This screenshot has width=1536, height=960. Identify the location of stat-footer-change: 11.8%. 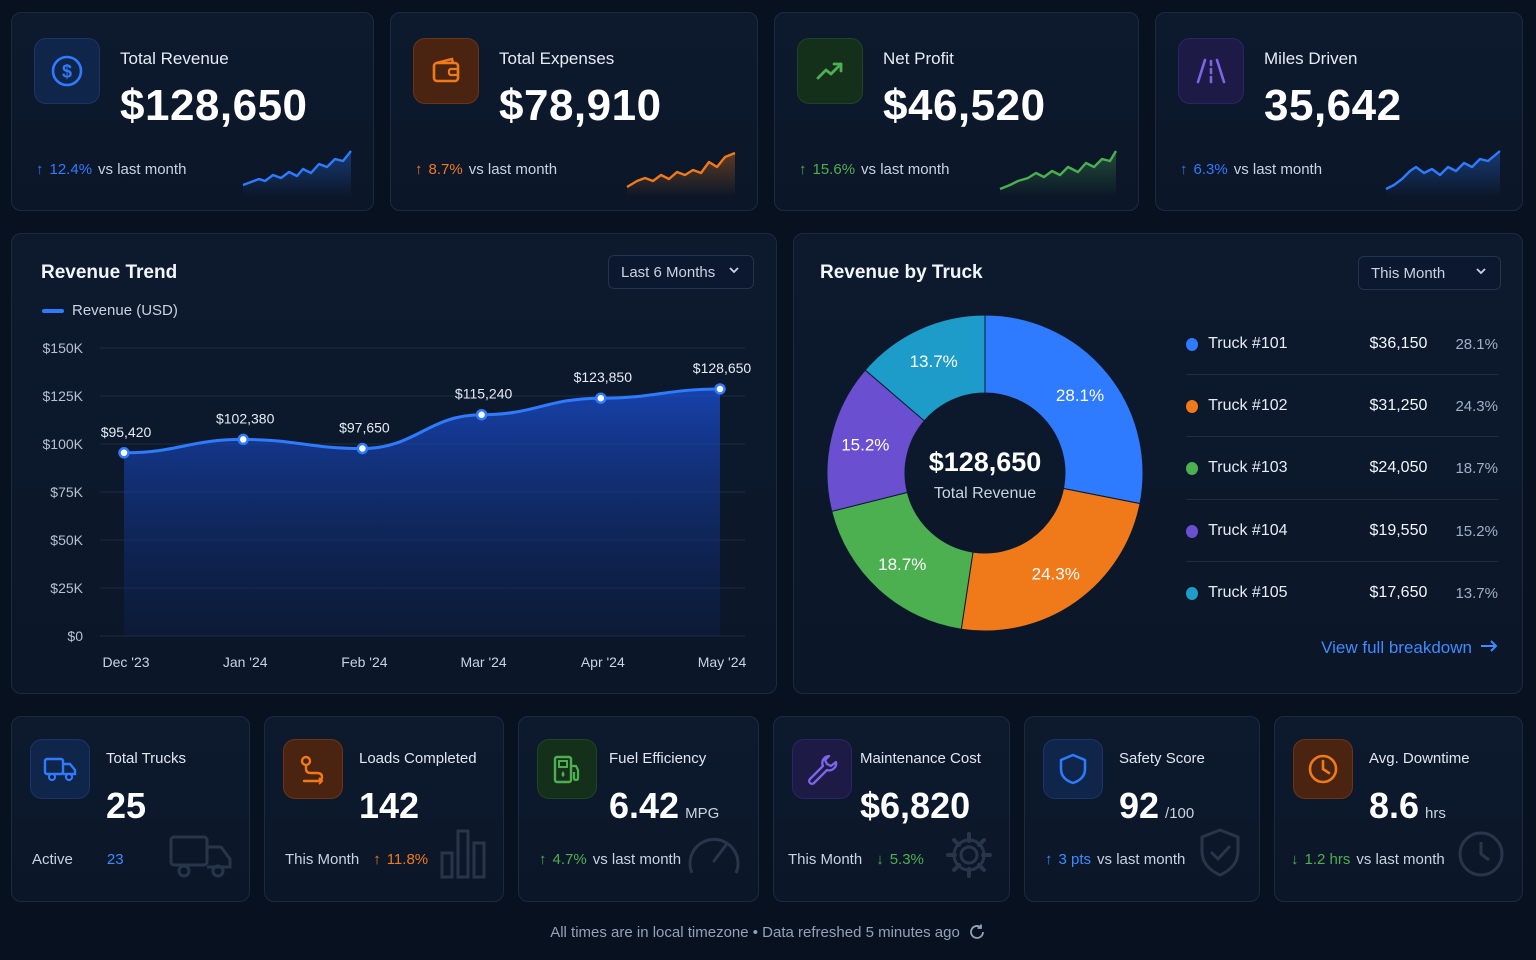
(407, 859).